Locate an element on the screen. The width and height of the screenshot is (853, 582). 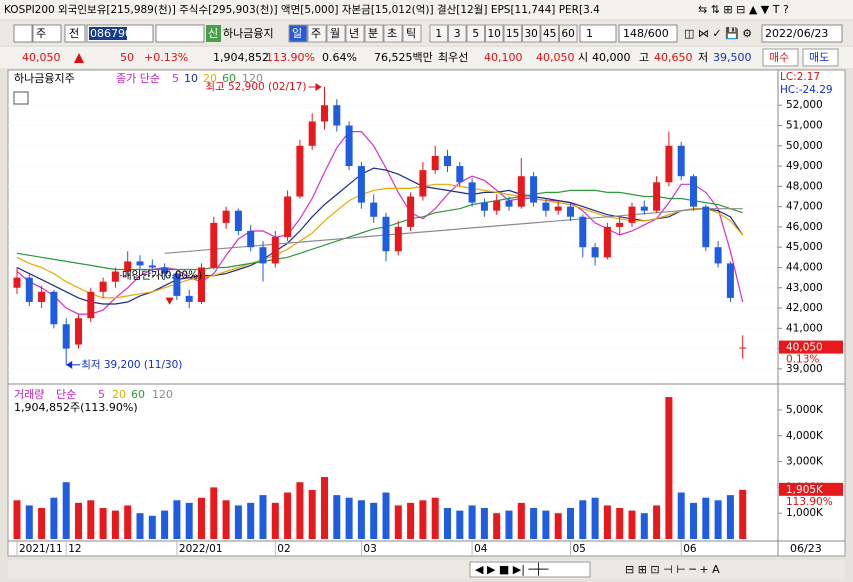
x-tick-label: 12 is located at coordinates (74, 549).